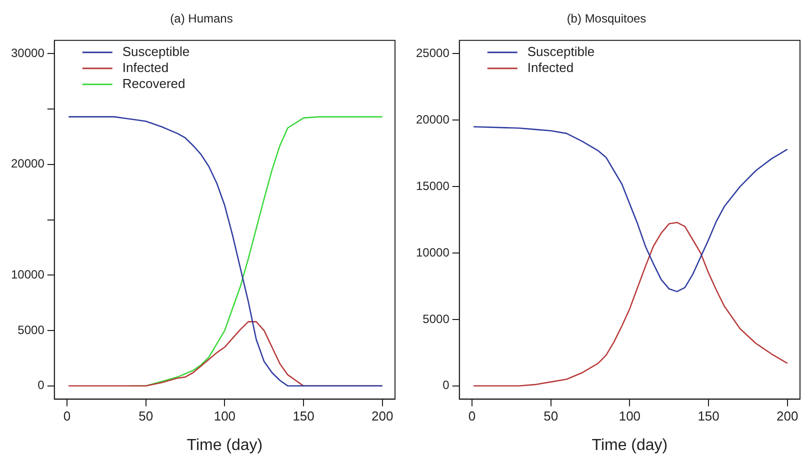 The width and height of the screenshot is (811, 463). What do you see at coordinates (154, 83) in the screenshot?
I see `legend-label: Recovered` at bounding box center [154, 83].